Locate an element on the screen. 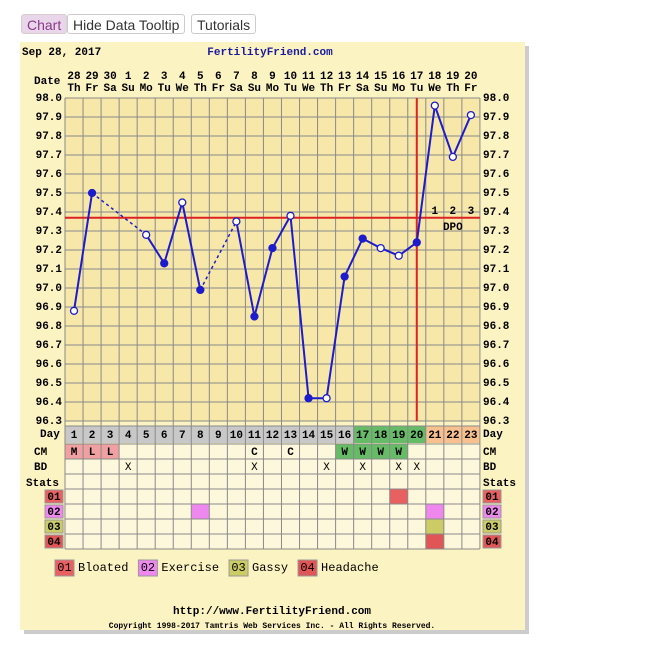 The height and width of the screenshot is (656, 651). stat-code: 04 is located at coordinates (492, 543).